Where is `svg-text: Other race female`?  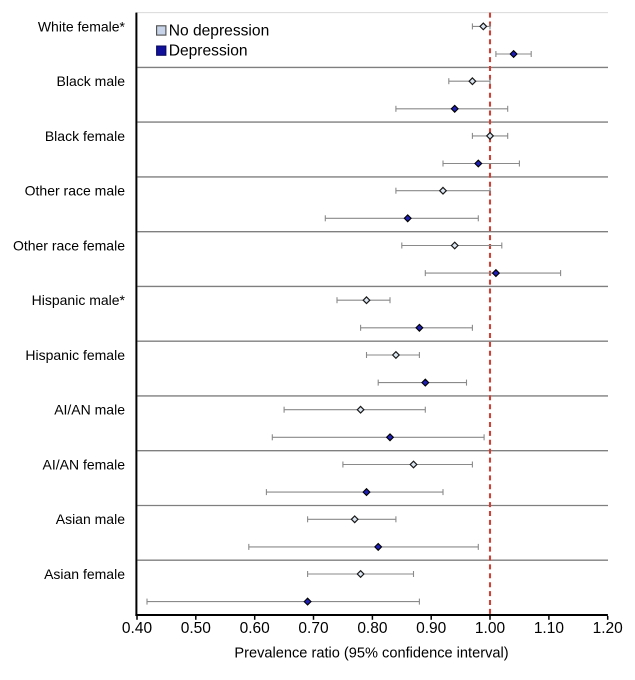 svg-text: Other race female is located at coordinates (69, 245).